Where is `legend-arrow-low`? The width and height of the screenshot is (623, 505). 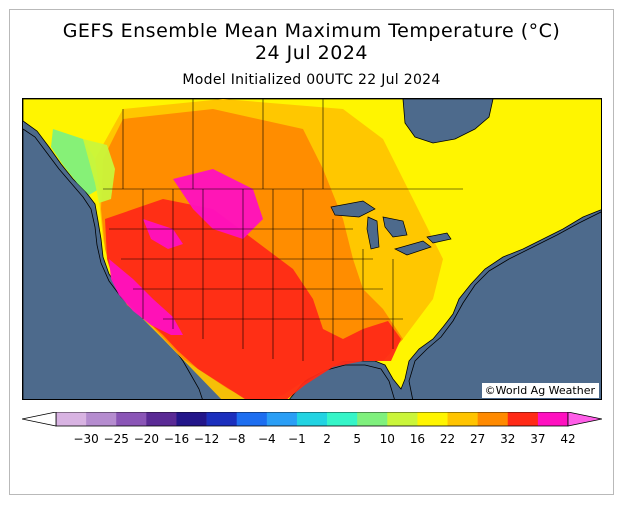
legend-arrow-low is located at coordinates (39, 419).